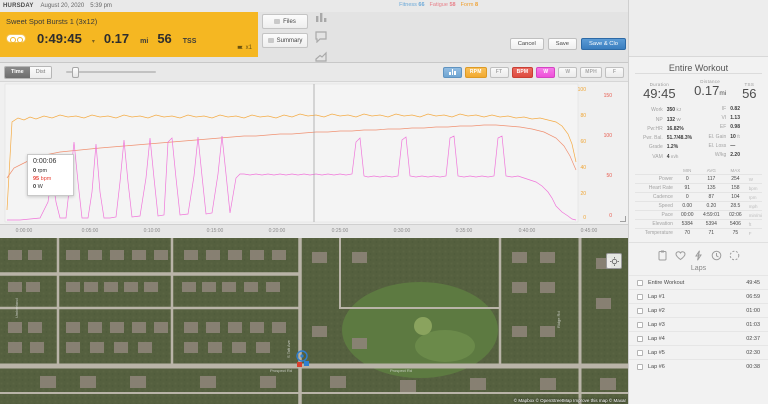  I want to click on locate-button, so click(614, 261).